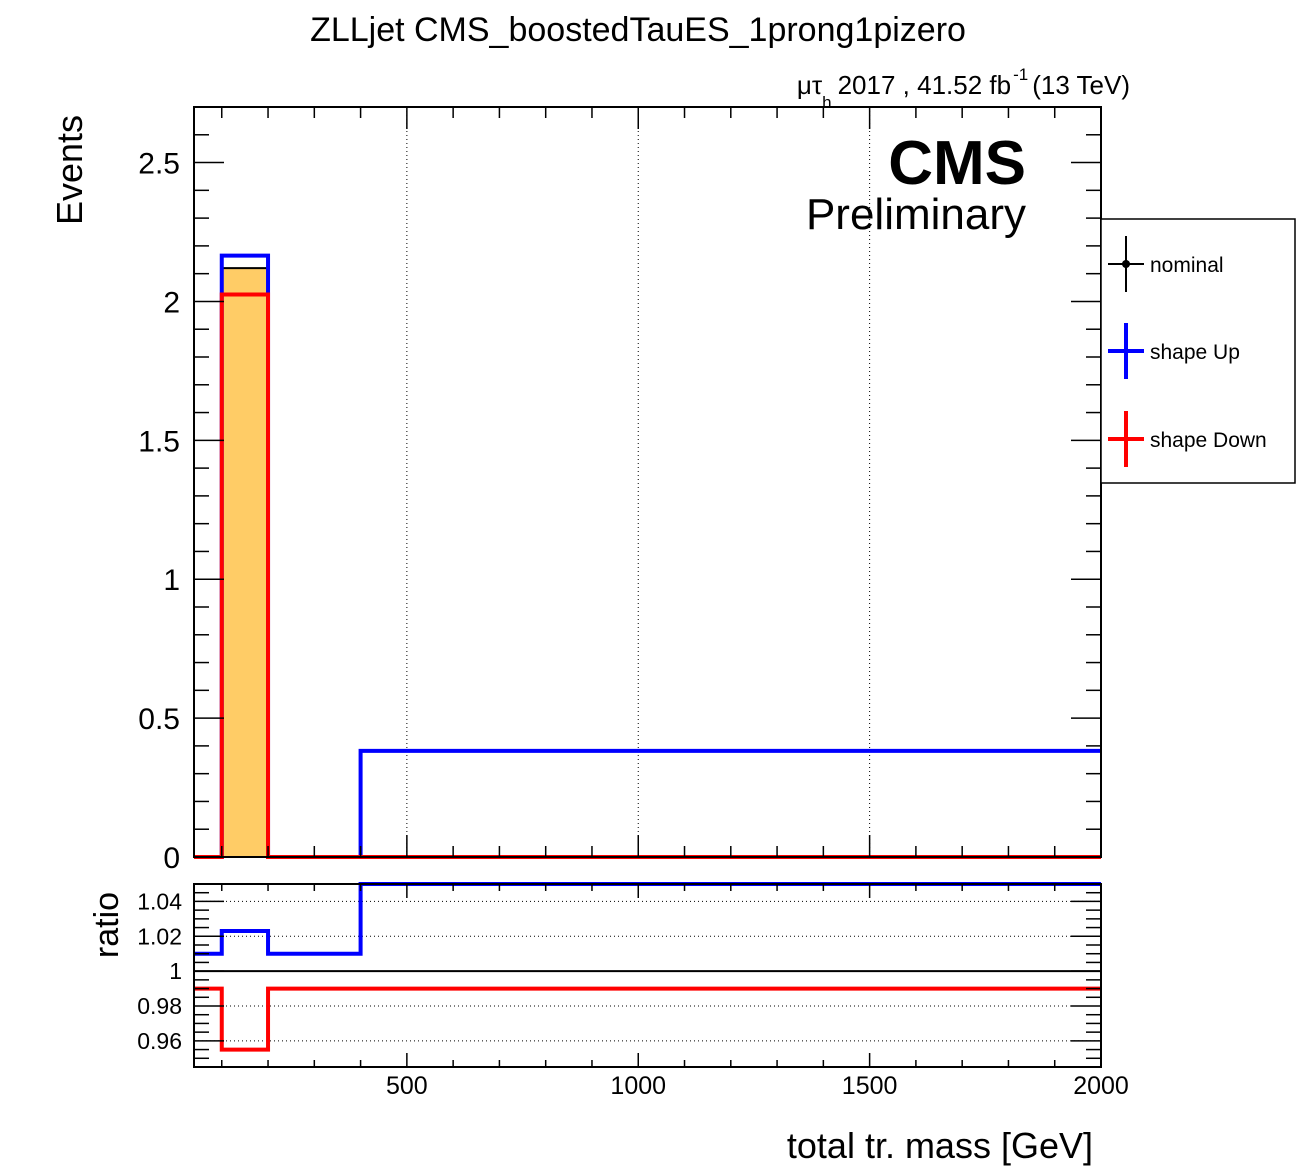  What do you see at coordinates (1101, 1086) in the screenshot?
I see `x-tick-label: 2000` at bounding box center [1101, 1086].